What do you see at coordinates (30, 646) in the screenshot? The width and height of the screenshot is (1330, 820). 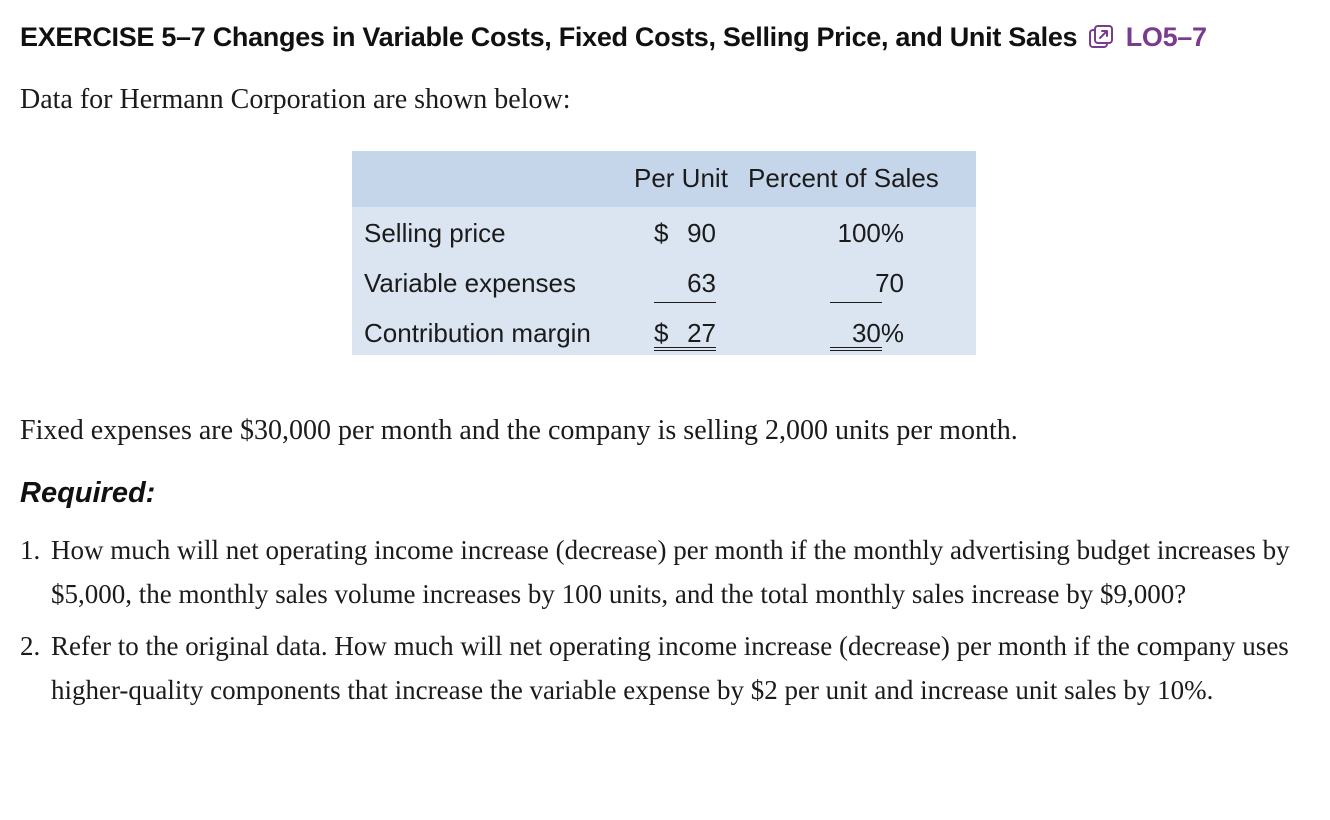 I see `question-number: 2.` at bounding box center [30, 646].